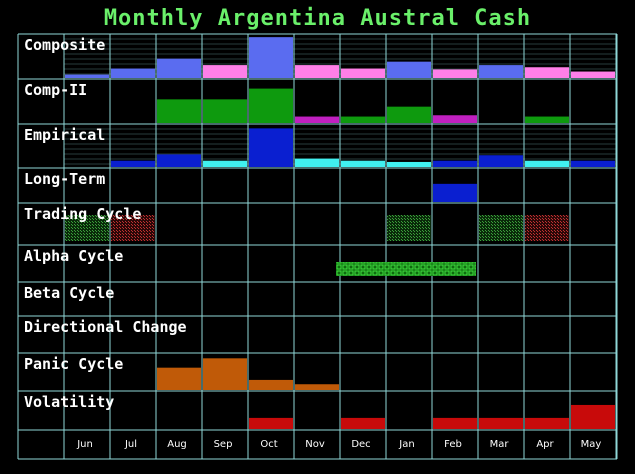 The width and height of the screenshot is (635, 474). I want to click on bar-empirical-feb, so click(455, 163).